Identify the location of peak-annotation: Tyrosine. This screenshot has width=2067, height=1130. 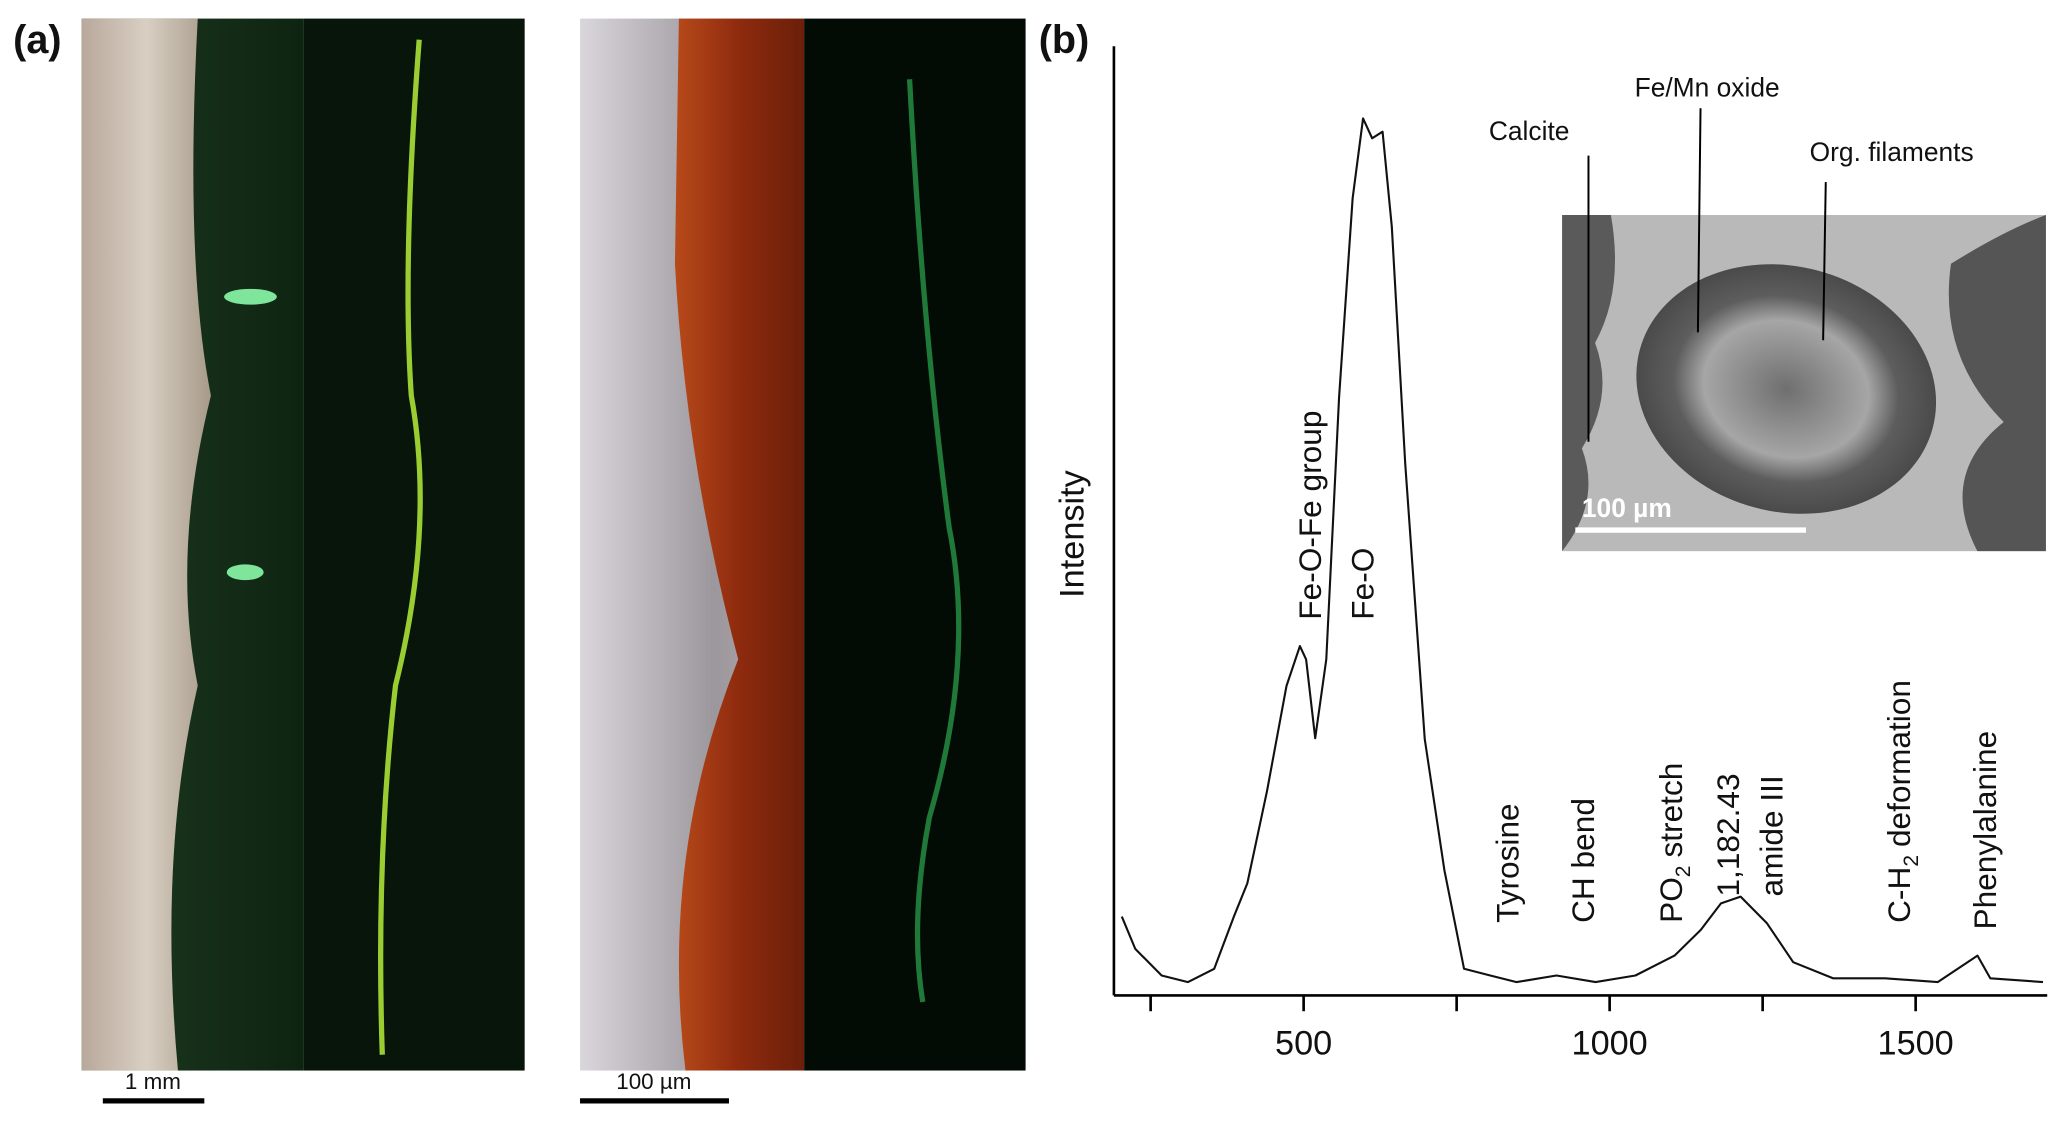
(1508, 863).